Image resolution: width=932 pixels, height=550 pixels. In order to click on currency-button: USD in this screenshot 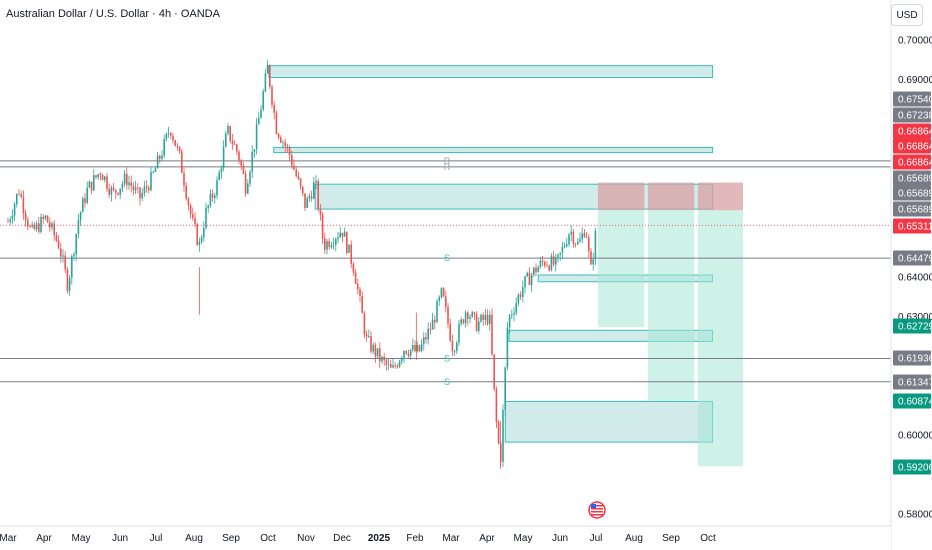, I will do `click(907, 15)`.